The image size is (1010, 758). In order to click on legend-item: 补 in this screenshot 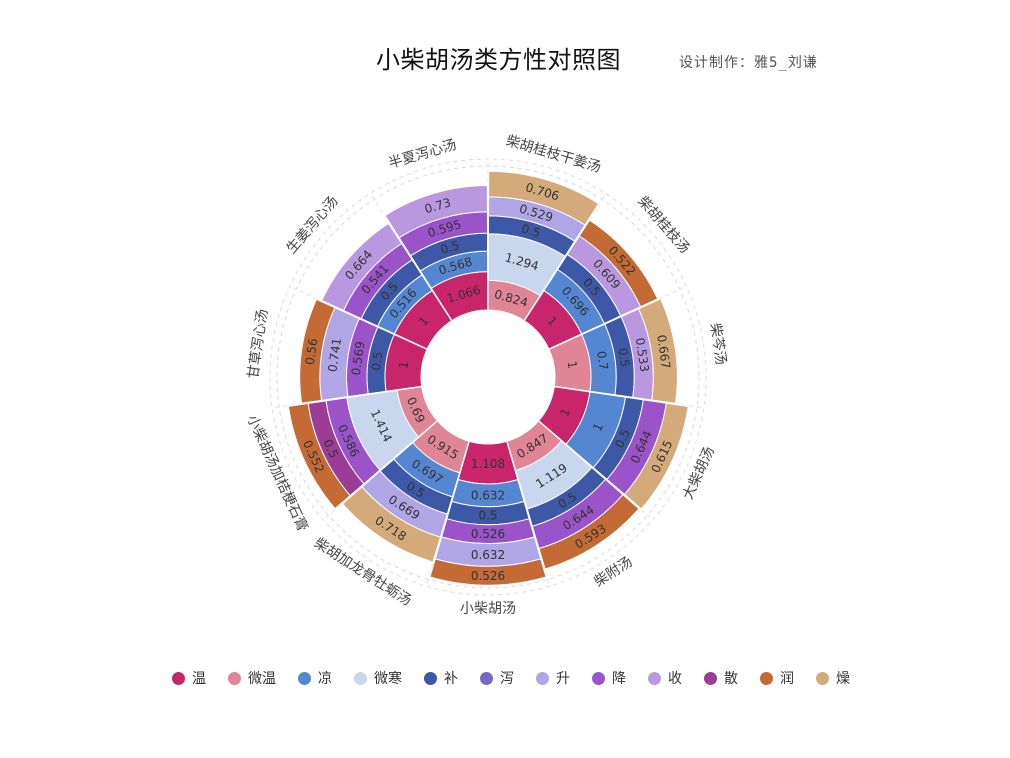, I will do `click(441, 678)`.